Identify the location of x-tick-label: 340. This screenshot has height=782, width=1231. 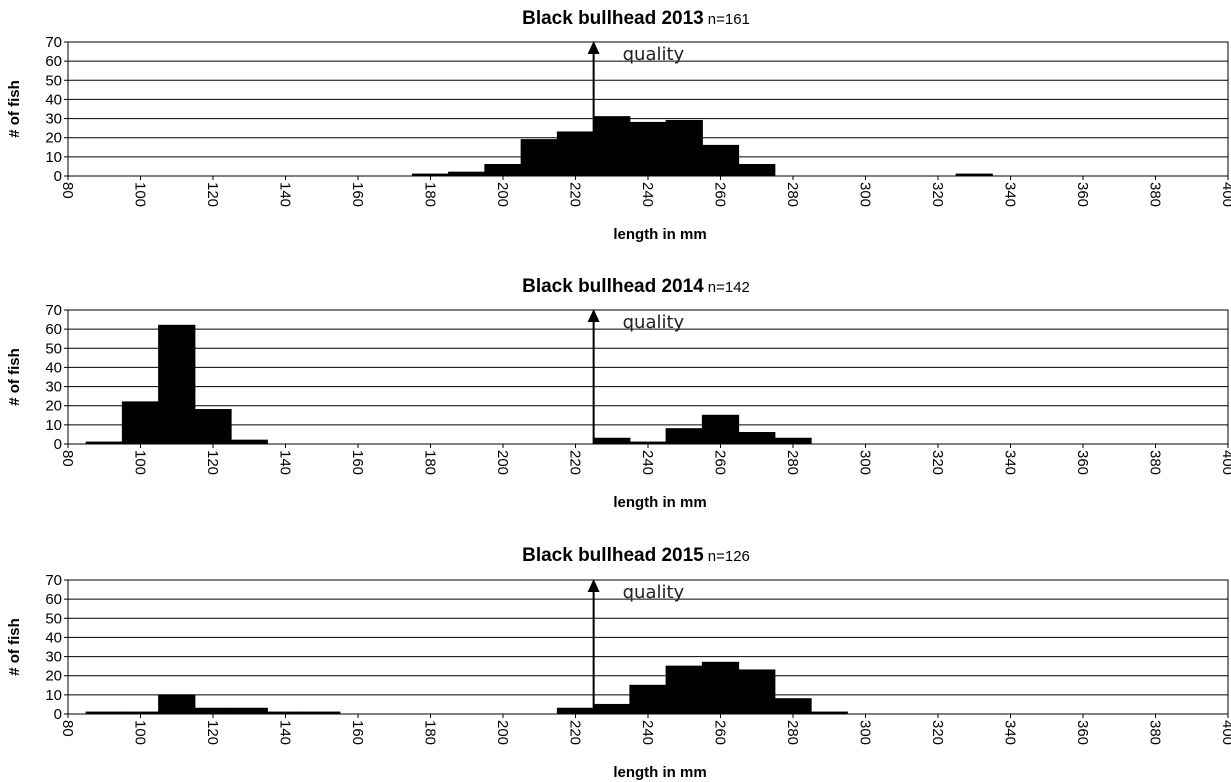
(1010, 194).